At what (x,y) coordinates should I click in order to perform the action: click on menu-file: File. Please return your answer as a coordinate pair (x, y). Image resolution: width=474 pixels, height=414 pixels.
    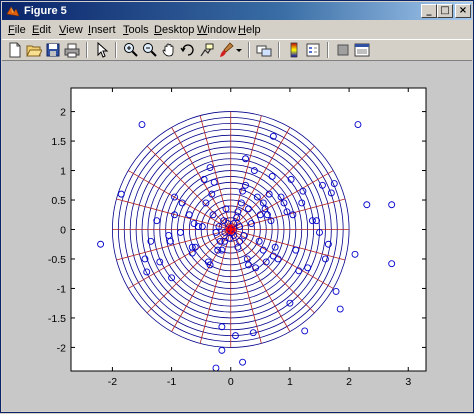
    Looking at the image, I should click on (17, 30).